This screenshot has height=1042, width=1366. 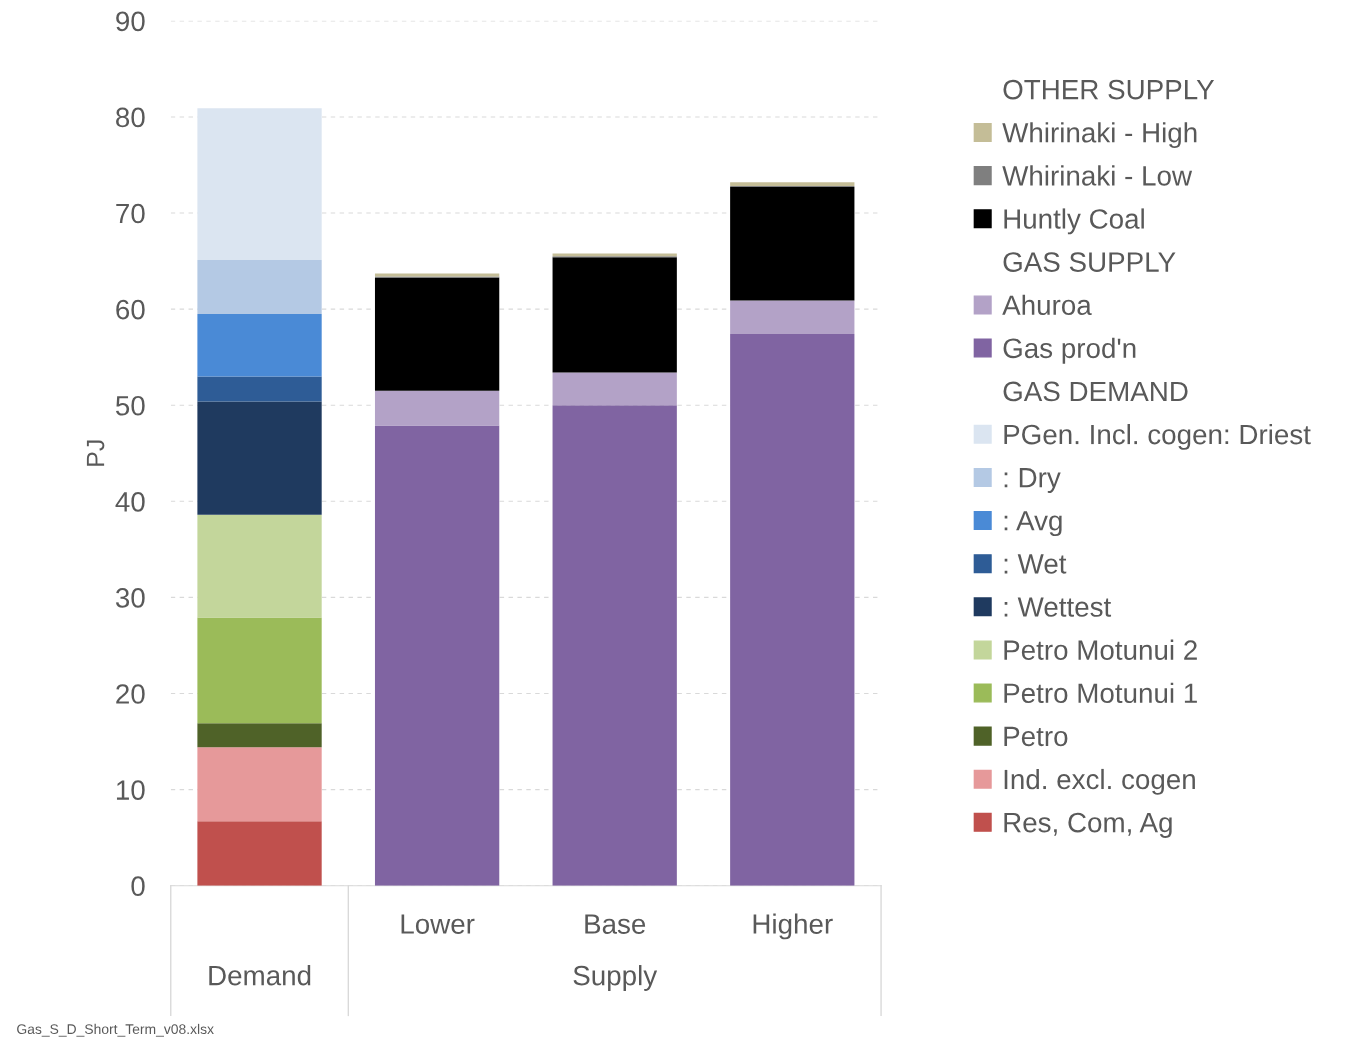 I want to click on legend-label: Huntly Coal, so click(x=1074, y=221).